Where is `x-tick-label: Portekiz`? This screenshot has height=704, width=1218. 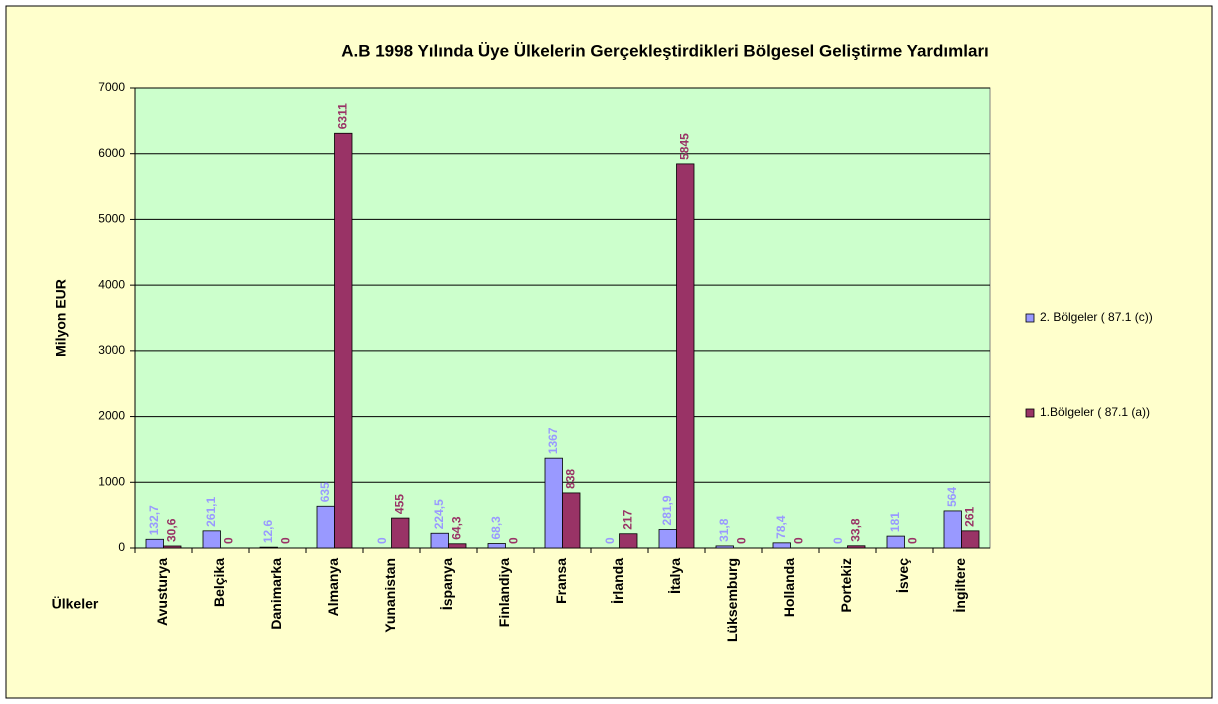
x-tick-label: Portekiz is located at coordinates (846, 585).